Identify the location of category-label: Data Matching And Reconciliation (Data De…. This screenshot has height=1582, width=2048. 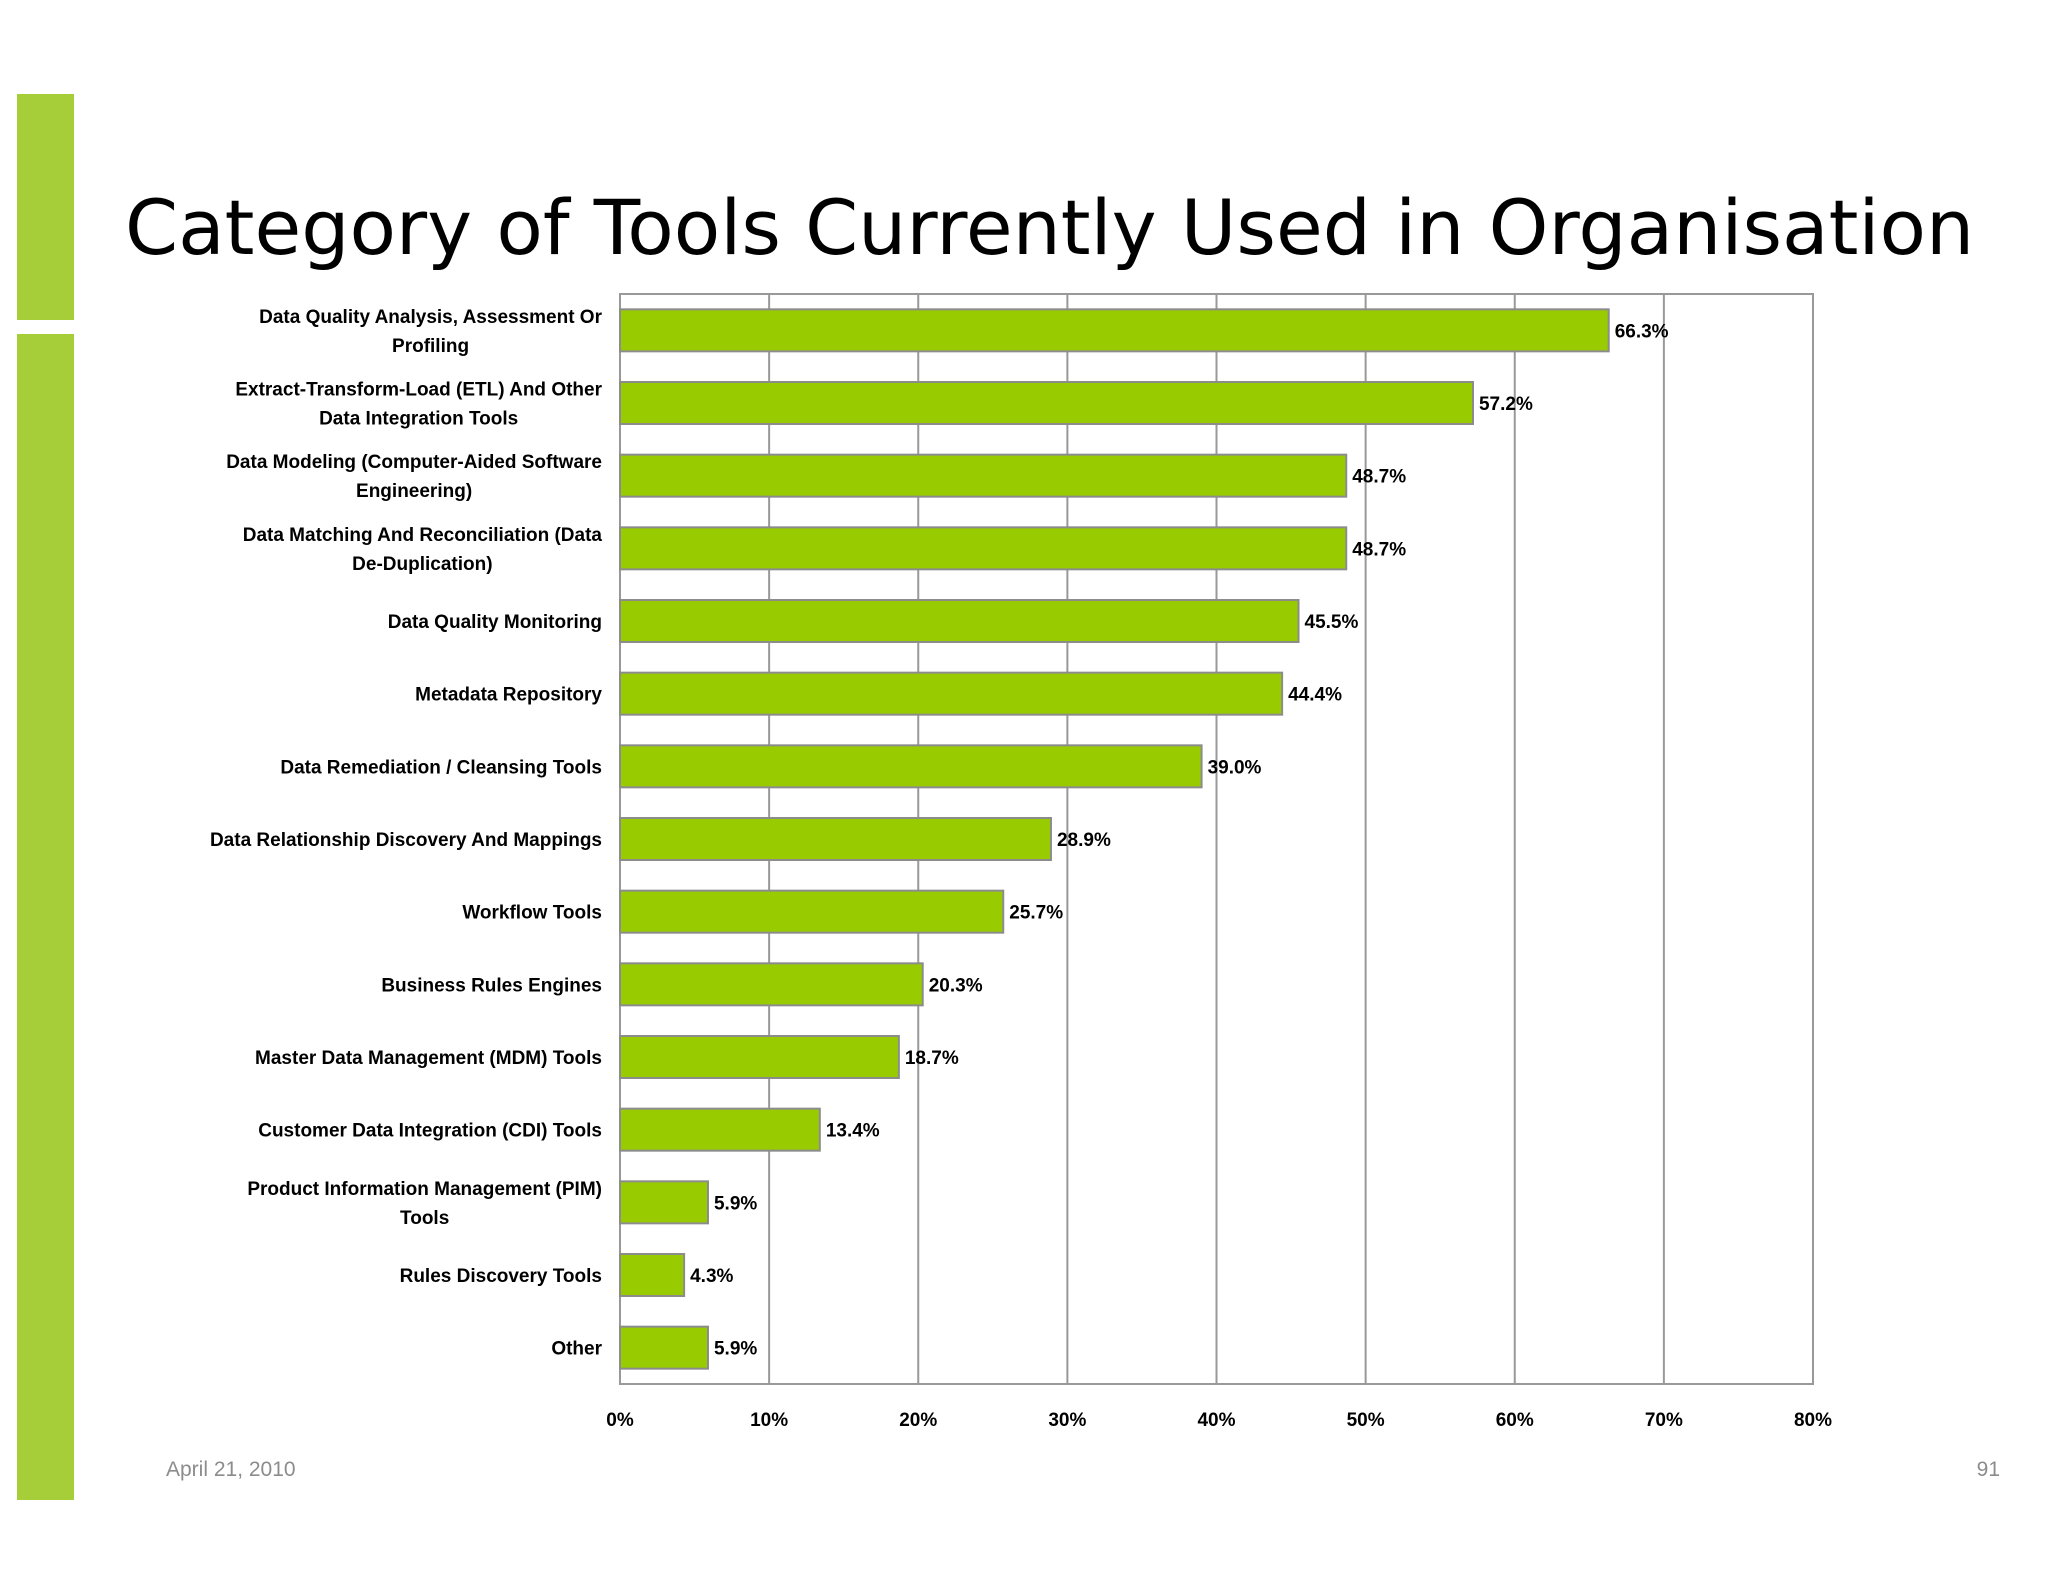
(423, 550).